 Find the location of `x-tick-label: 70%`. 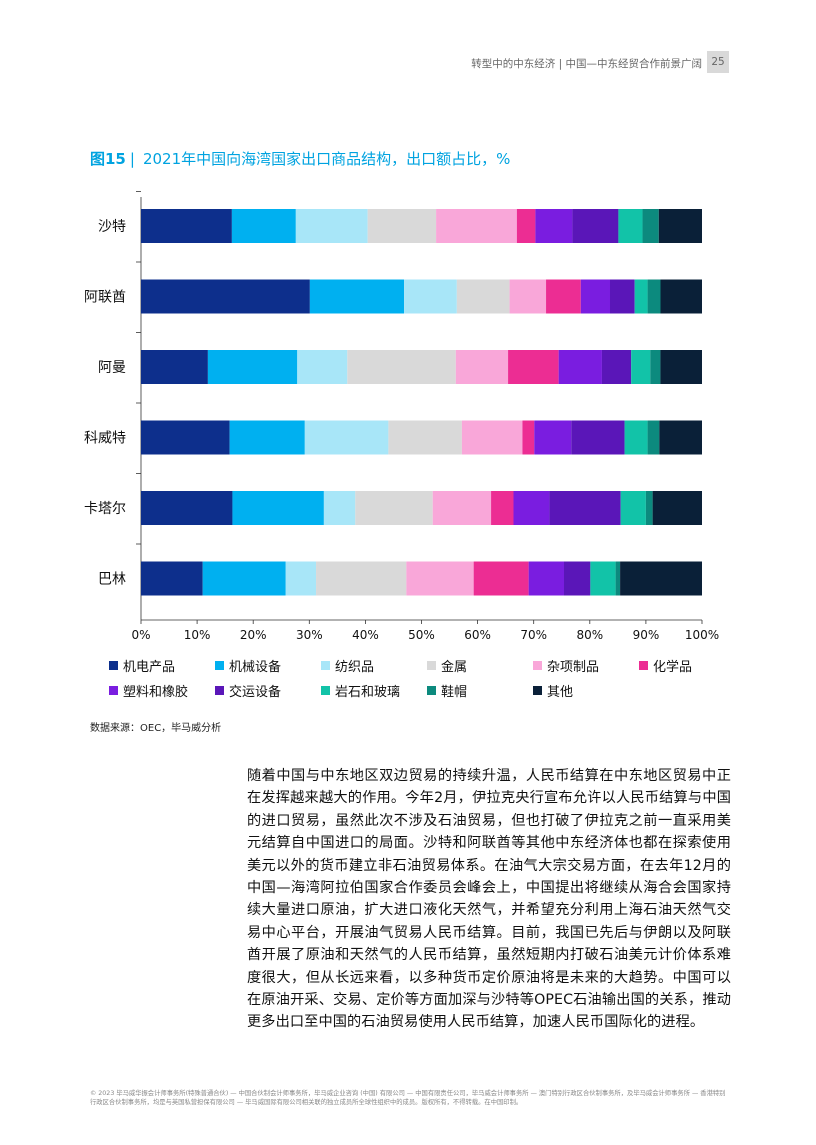

x-tick-label: 70% is located at coordinates (533, 635).